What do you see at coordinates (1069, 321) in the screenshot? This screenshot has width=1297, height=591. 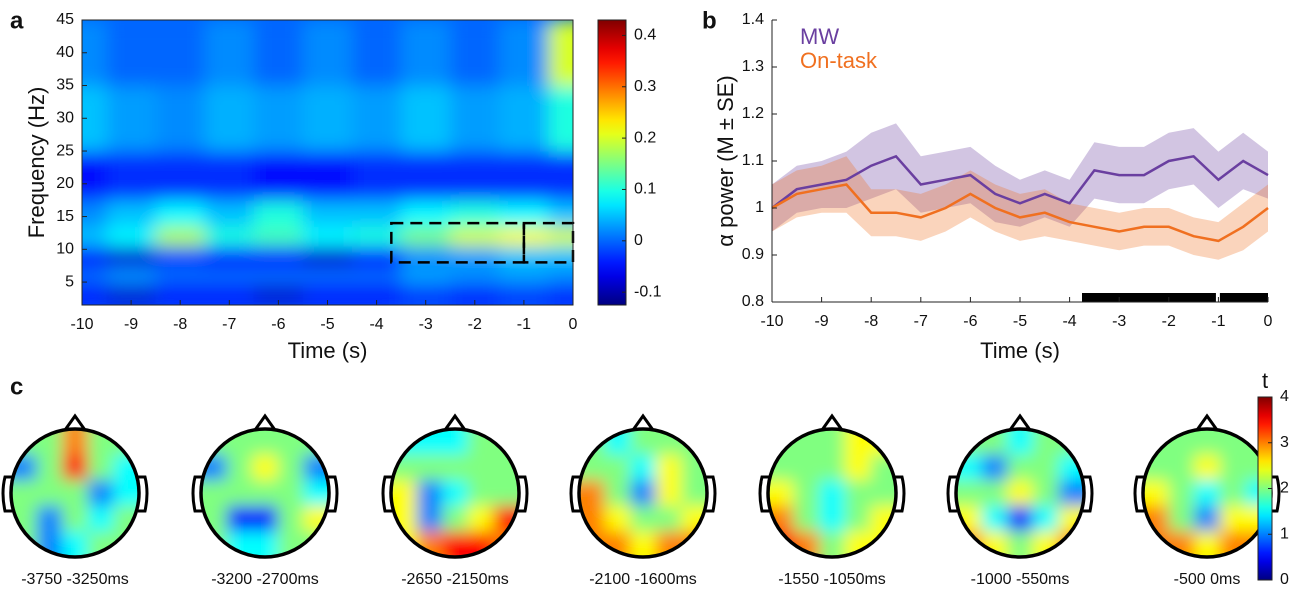 I see `x-tick-label: -4` at bounding box center [1069, 321].